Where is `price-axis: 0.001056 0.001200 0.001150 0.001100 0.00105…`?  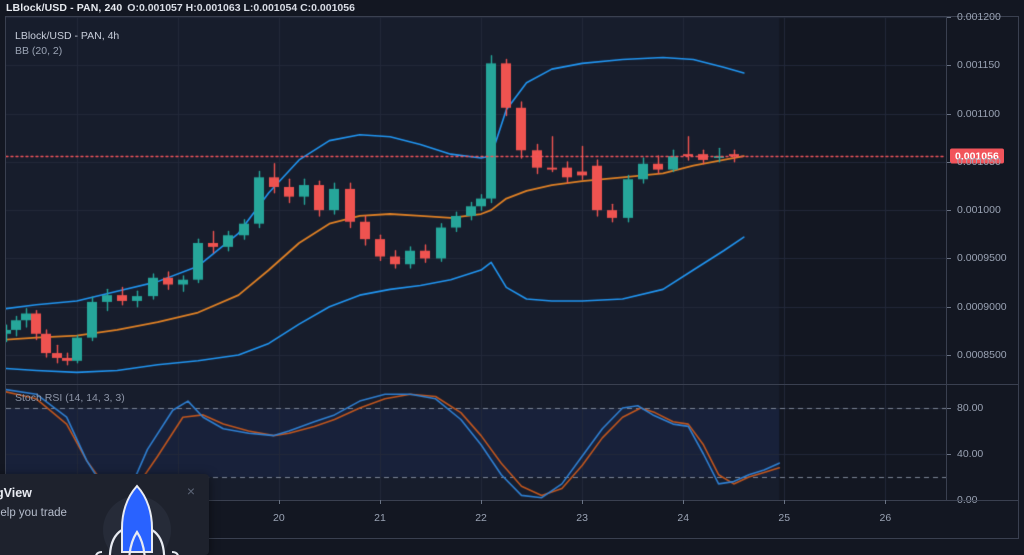 price-axis: 0.001056 0.001200 0.001150 0.001100 0.00105… is located at coordinates (982, 258).